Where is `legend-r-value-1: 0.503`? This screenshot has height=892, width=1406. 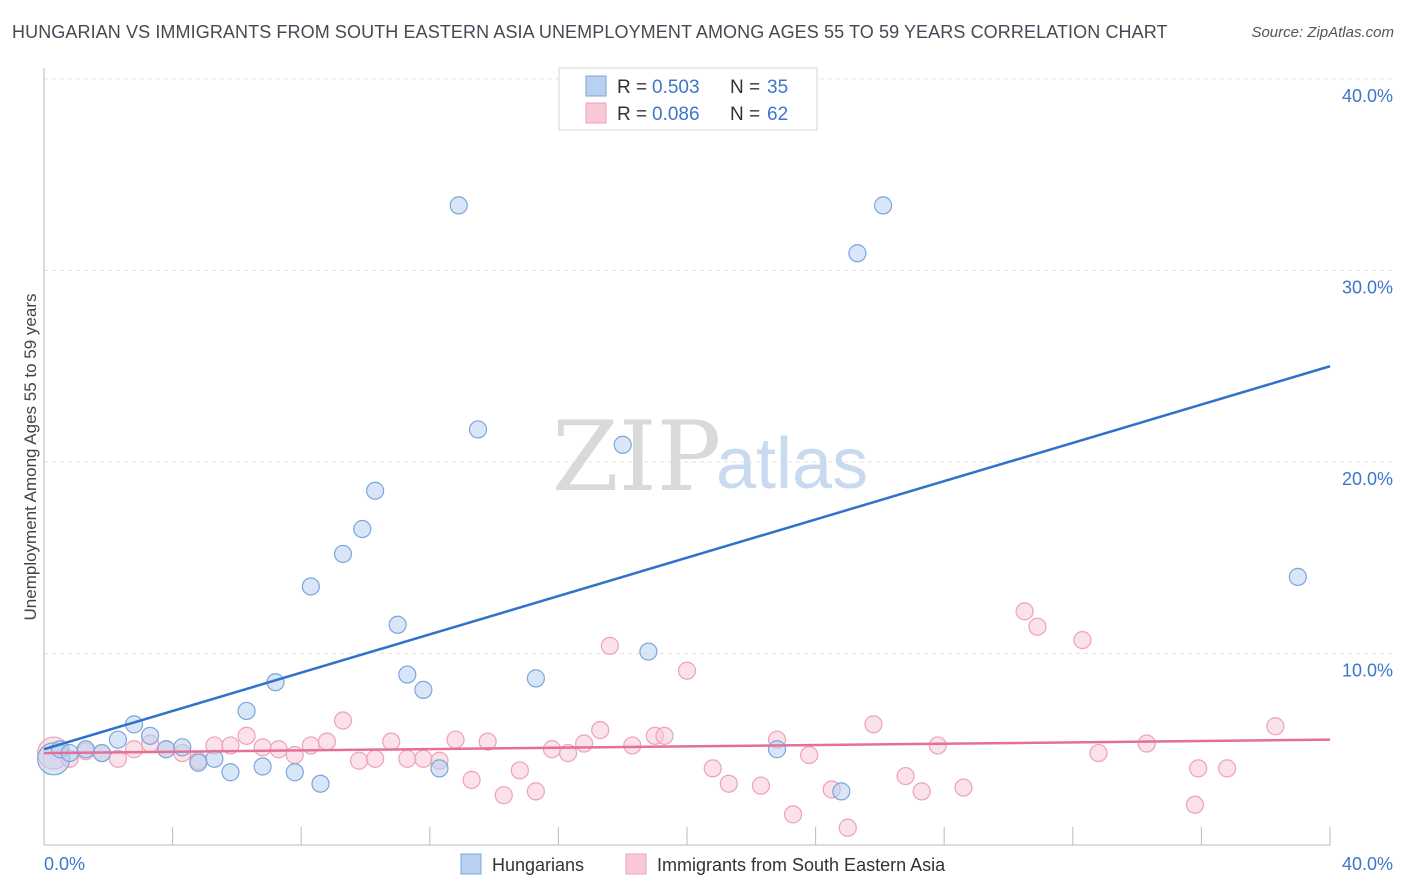
legend-r-value-1: 0.503 is located at coordinates (676, 87).